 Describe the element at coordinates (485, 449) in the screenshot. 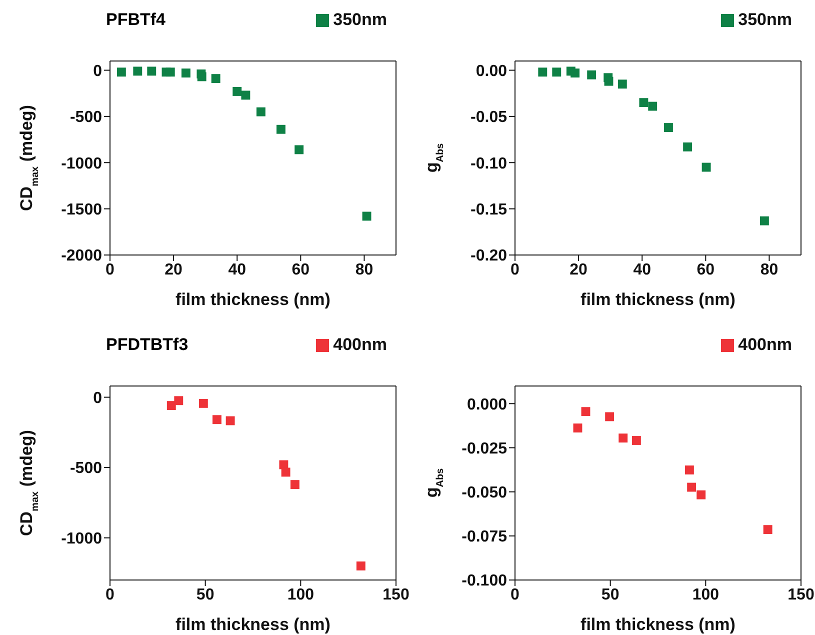

I see `y-tick-label: -0.025` at that location.